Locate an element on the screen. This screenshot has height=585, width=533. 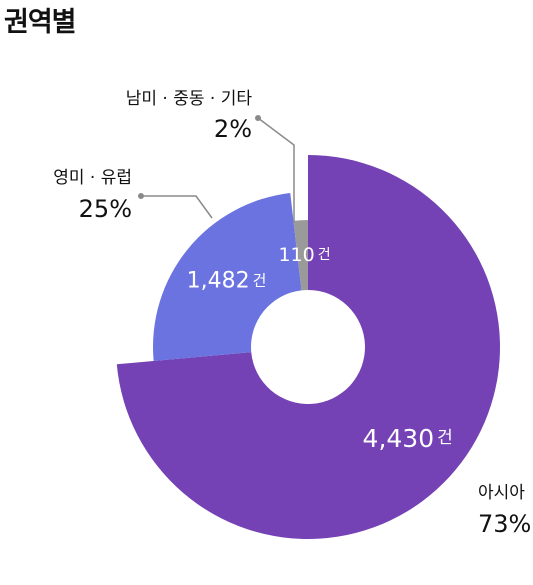
slice-value-label-3: 110 건 is located at coordinates (304, 255).